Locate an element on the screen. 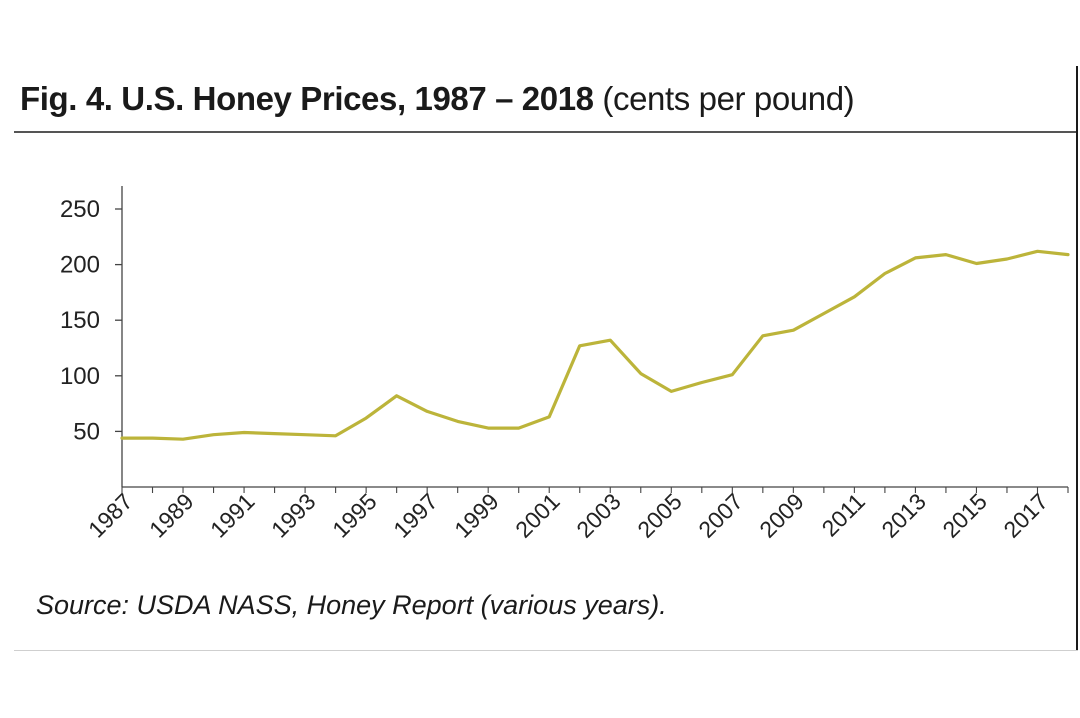 The image size is (1080, 718). title-rule is located at coordinates (546, 132).